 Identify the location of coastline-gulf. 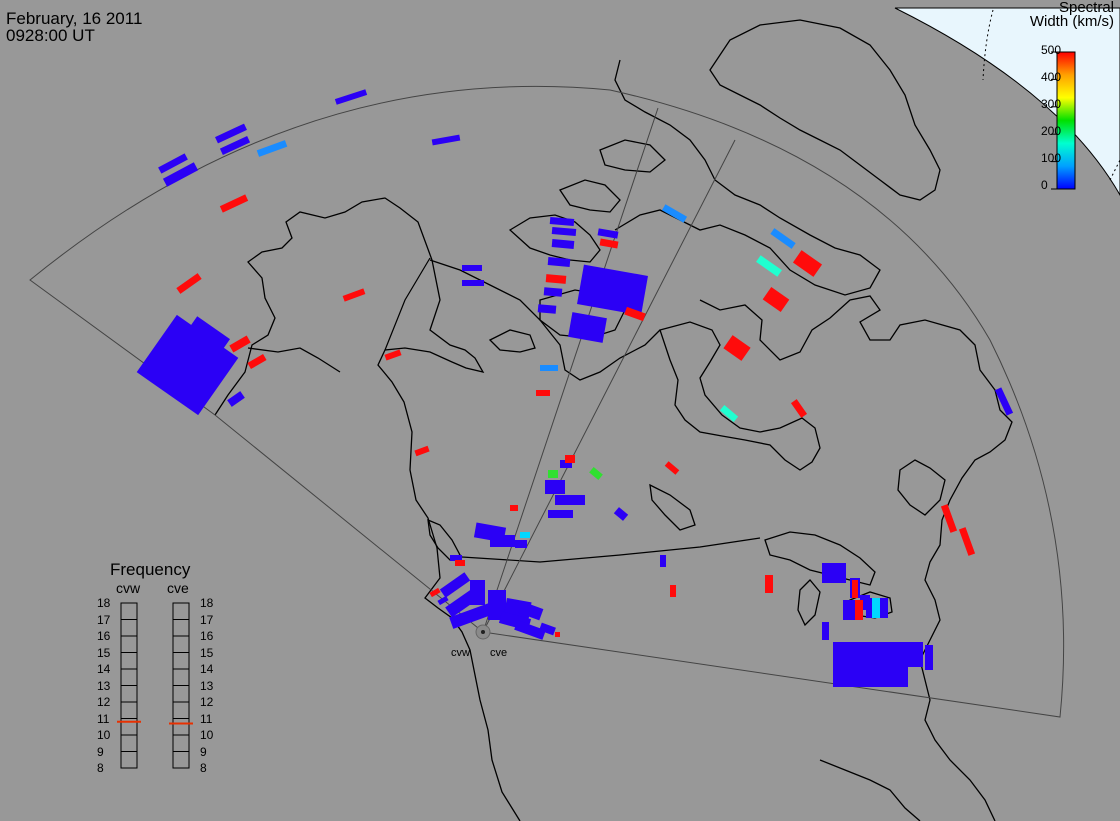
(921, 487).